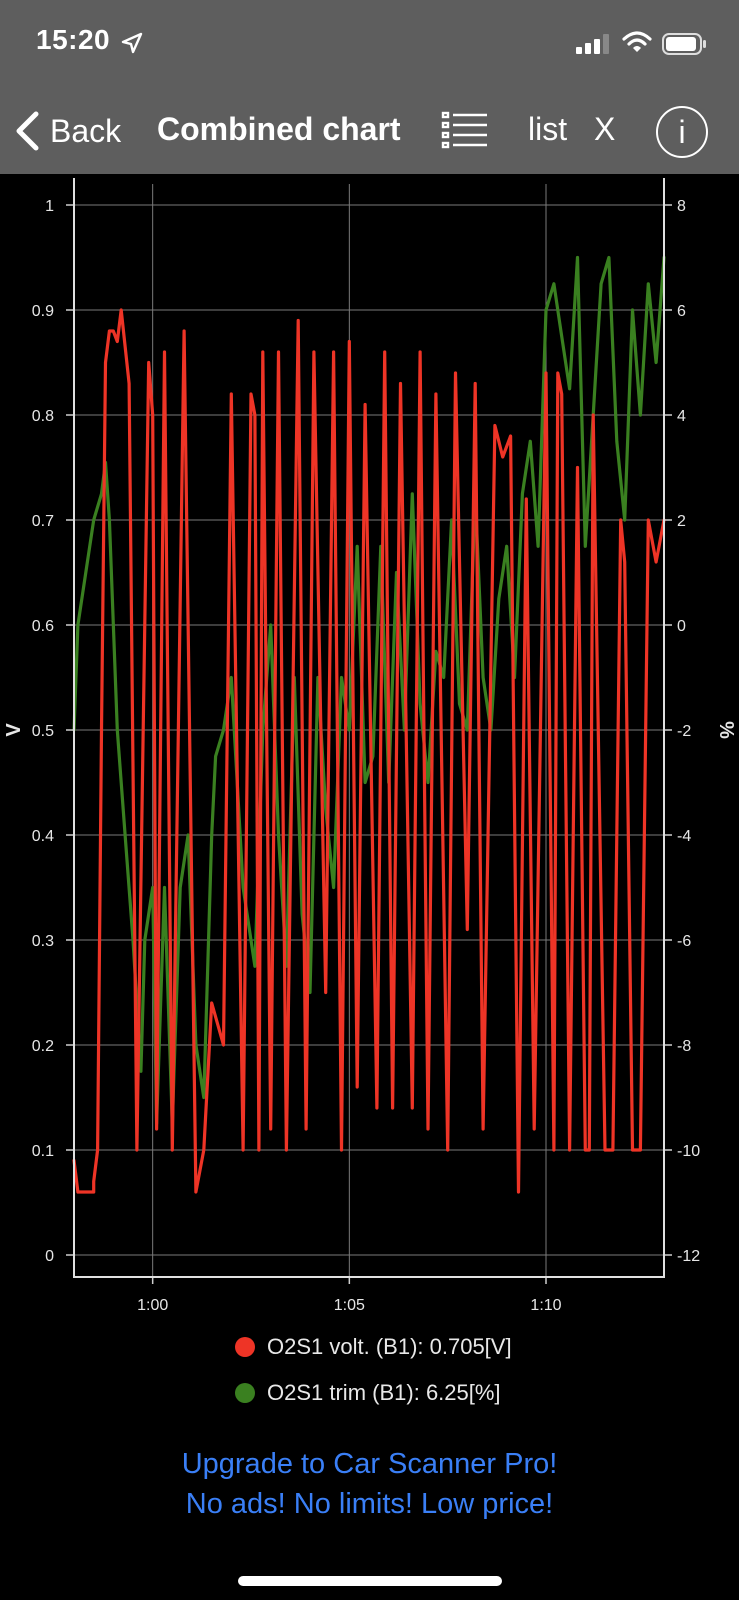  I want to click on wifi-icon, so click(637, 41).